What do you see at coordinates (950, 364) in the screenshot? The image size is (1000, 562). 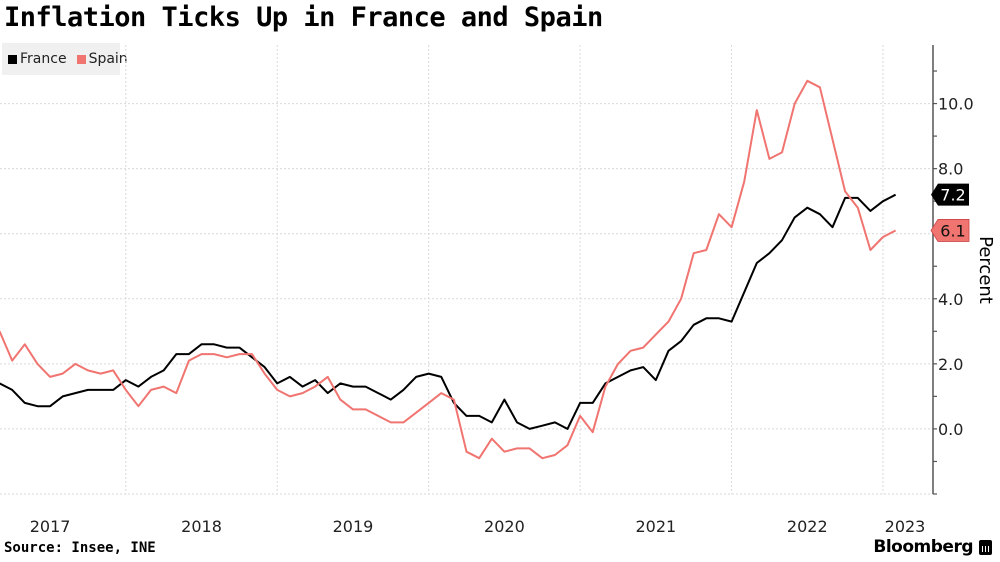 I see `y-tick-label: 2.0` at bounding box center [950, 364].